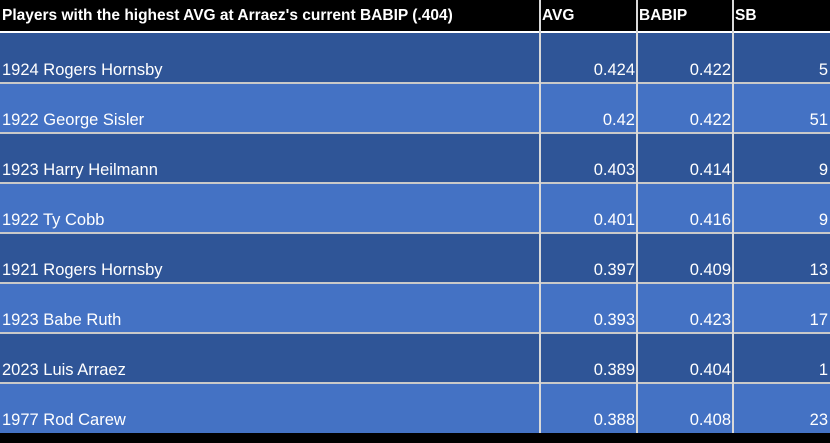 The height and width of the screenshot is (443, 830). Describe the element at coordinates (270, 158) in the screenshot. I see `player-cell: 1923 Harry Heilmann` at that location.